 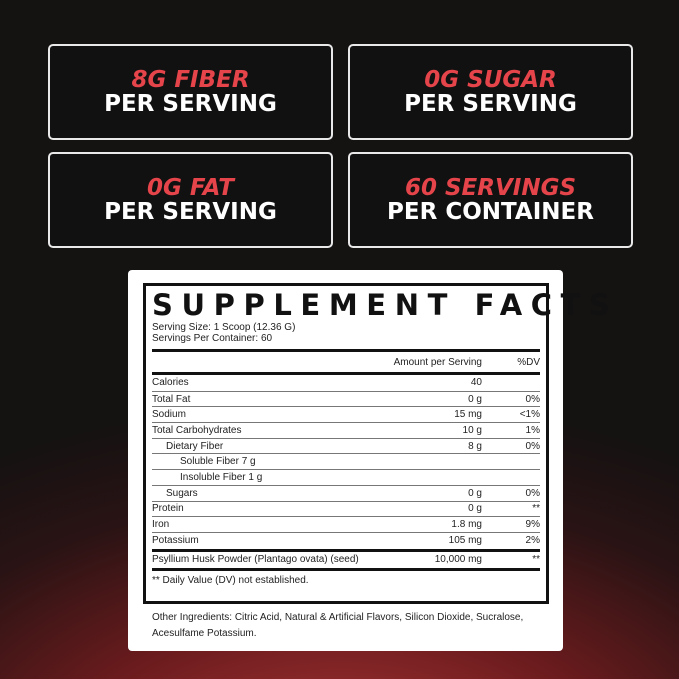 What do you see at coordinates (490, 212) in the screenshot?
I see `badge-text: PER CONTAINER` at bounding box center [490, 212].